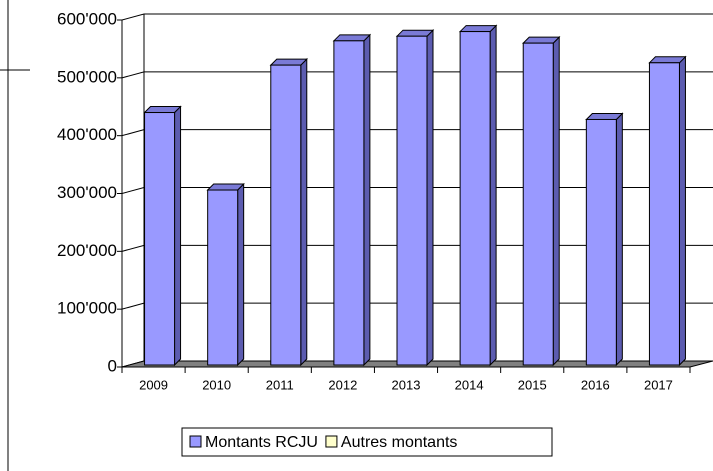  I want to click on grid-line, so click(417, 17).